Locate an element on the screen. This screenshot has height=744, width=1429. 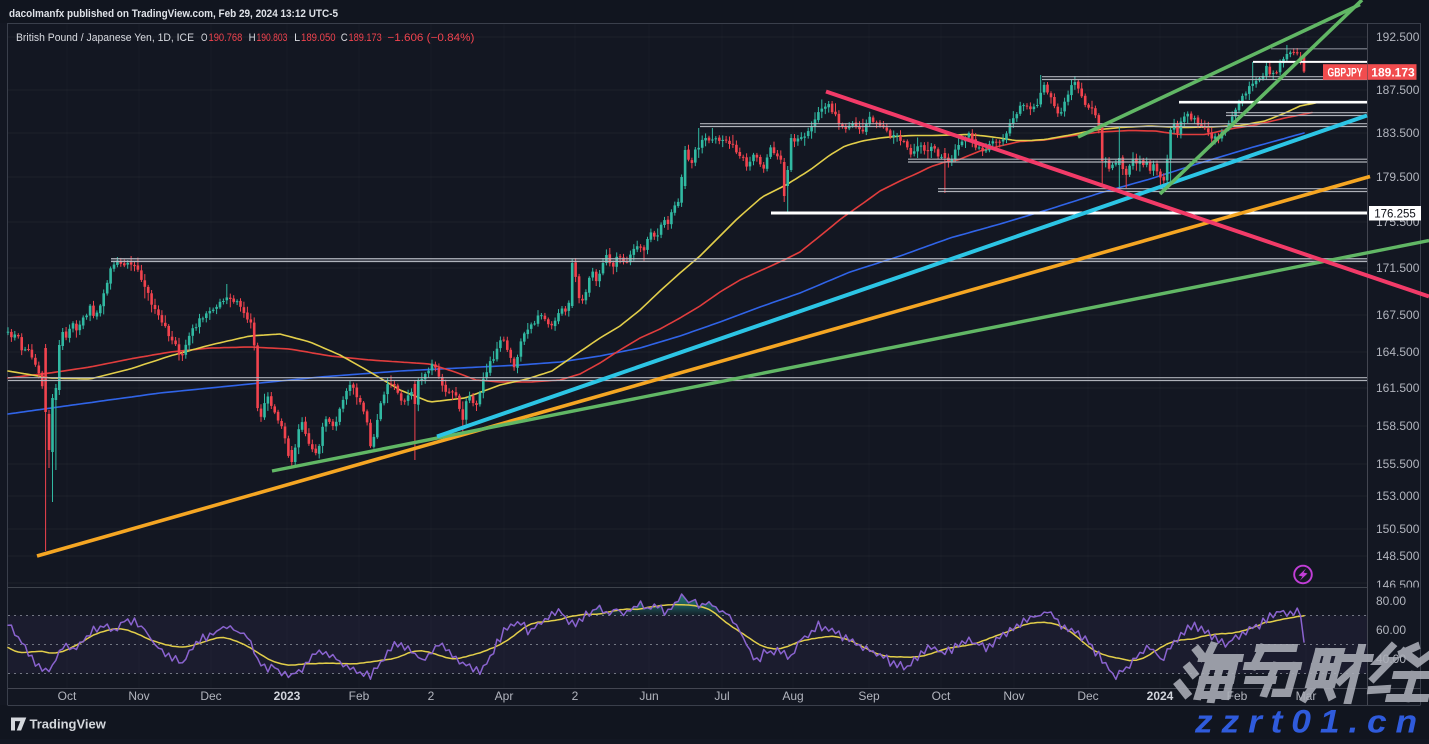
svg-text: 2023 is located at coordinates (287, 696).